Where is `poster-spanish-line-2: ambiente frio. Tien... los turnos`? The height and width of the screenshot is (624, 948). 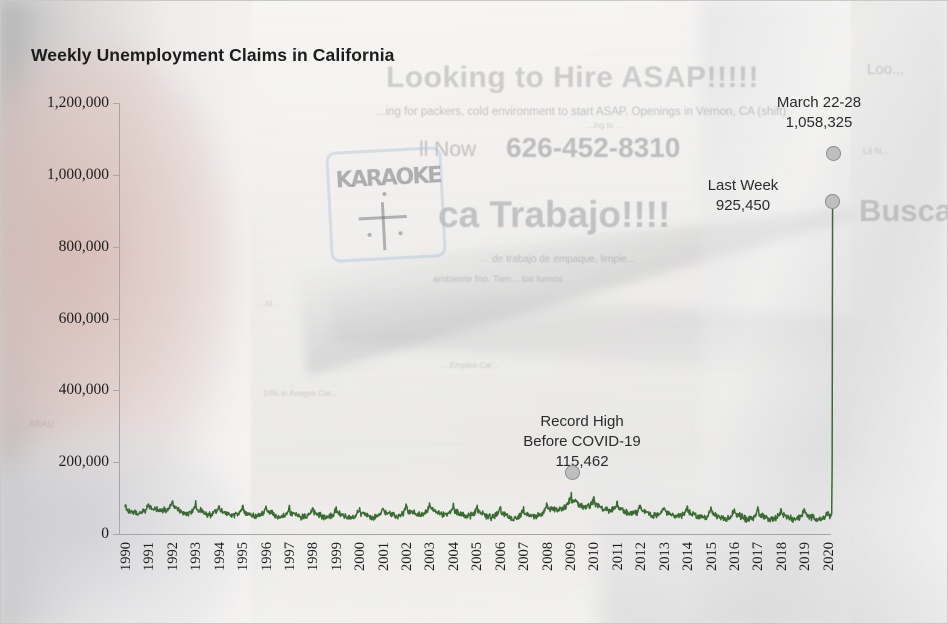 poster-spanish-line-2: ambiente frio. Tien... los turnos is located at coordinates (498, 279).